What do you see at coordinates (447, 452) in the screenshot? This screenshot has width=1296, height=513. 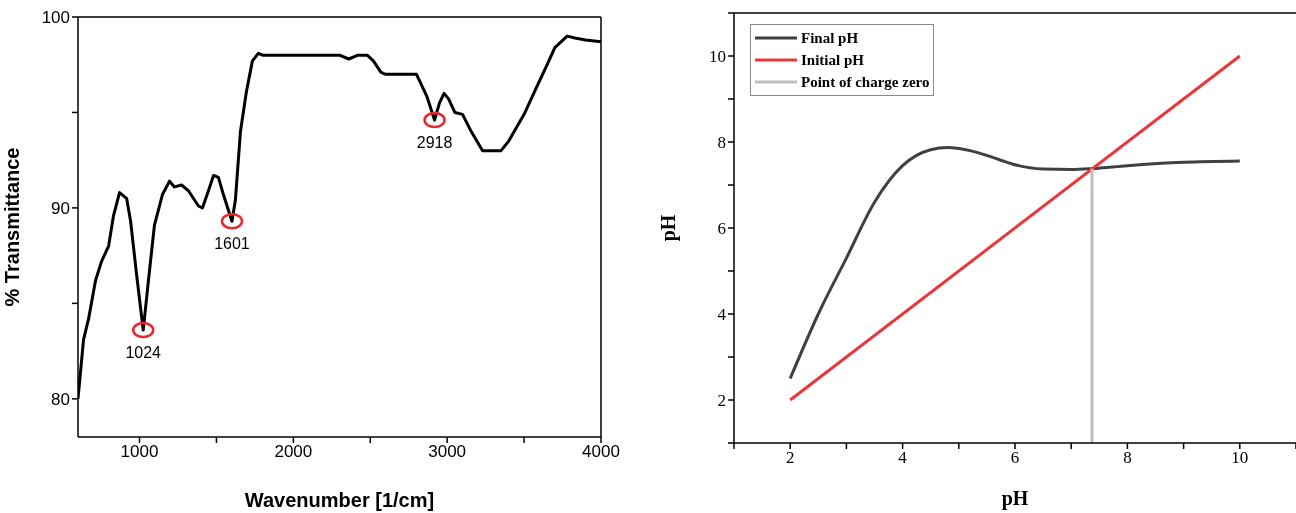 I see `x-tick-label: 3000` at bounding box center [447, 452].